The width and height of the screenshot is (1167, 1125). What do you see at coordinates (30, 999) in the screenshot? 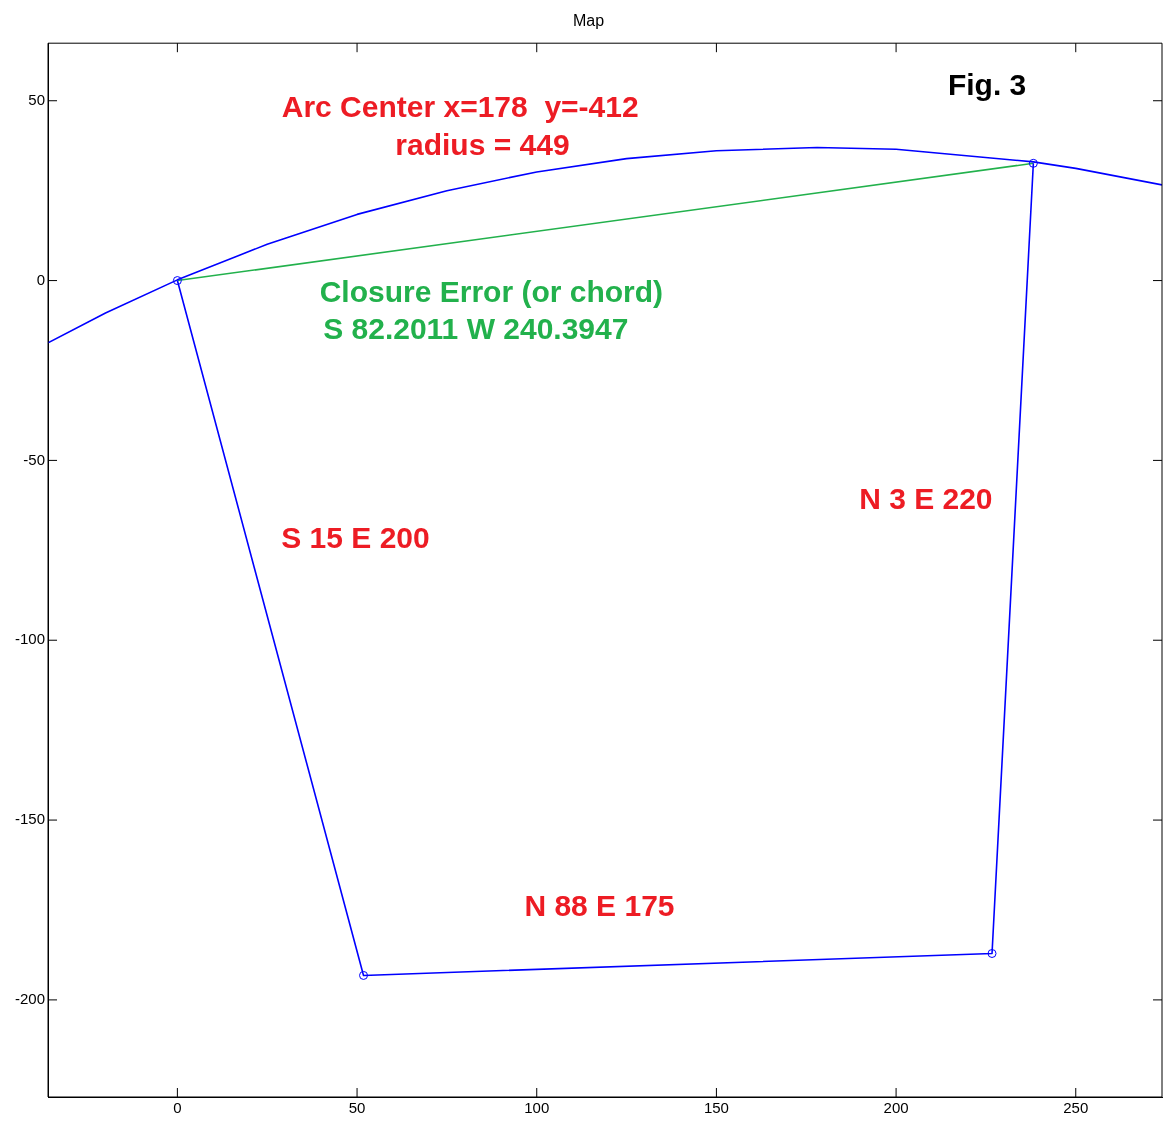
I see `y-tick-label: -200` at bounding box center [30, 999].